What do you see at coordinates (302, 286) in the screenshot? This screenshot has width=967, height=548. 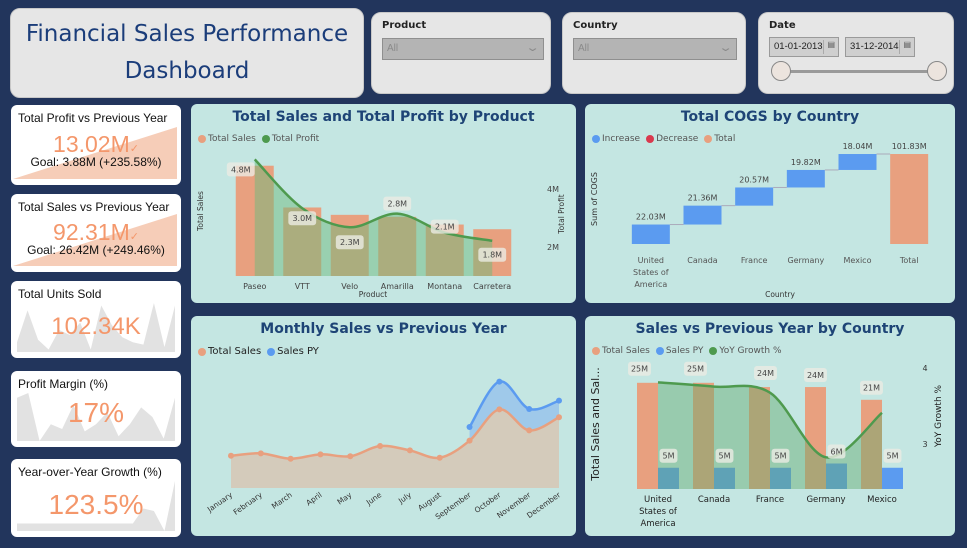 I see `x-tick-label: VTT` at bounding box center [302, 286].